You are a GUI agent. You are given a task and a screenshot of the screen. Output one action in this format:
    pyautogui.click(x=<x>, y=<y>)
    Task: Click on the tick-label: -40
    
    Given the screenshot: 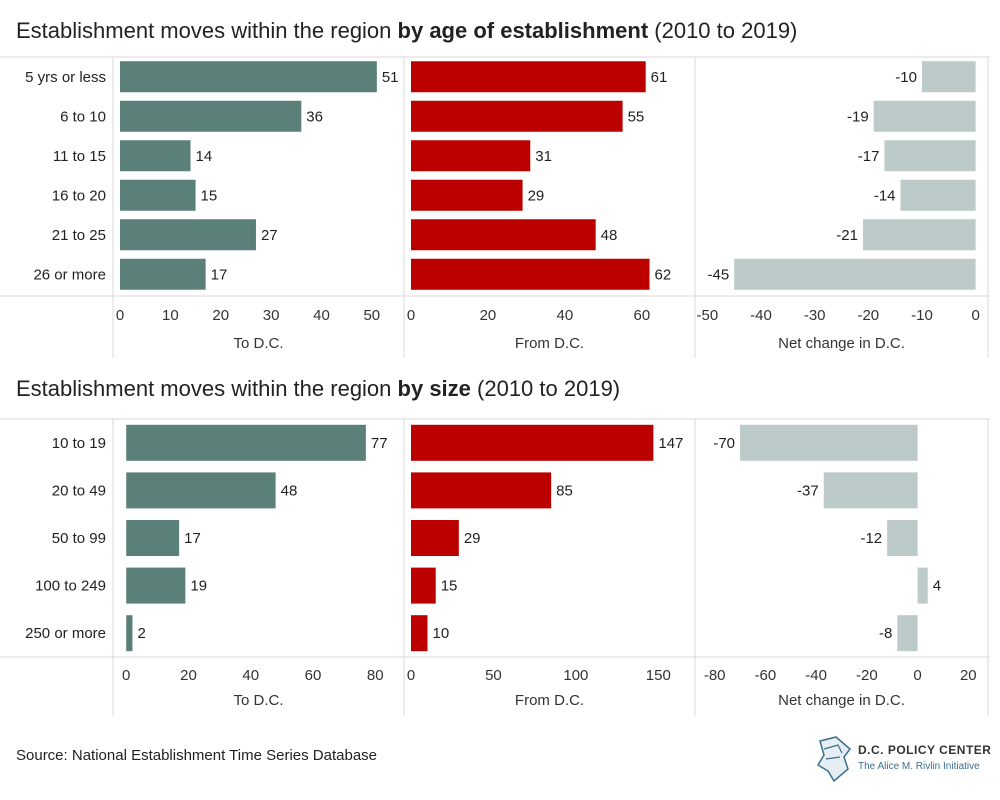 What is the action you would take?
    pyautogui.click(x=761, y=315)
    